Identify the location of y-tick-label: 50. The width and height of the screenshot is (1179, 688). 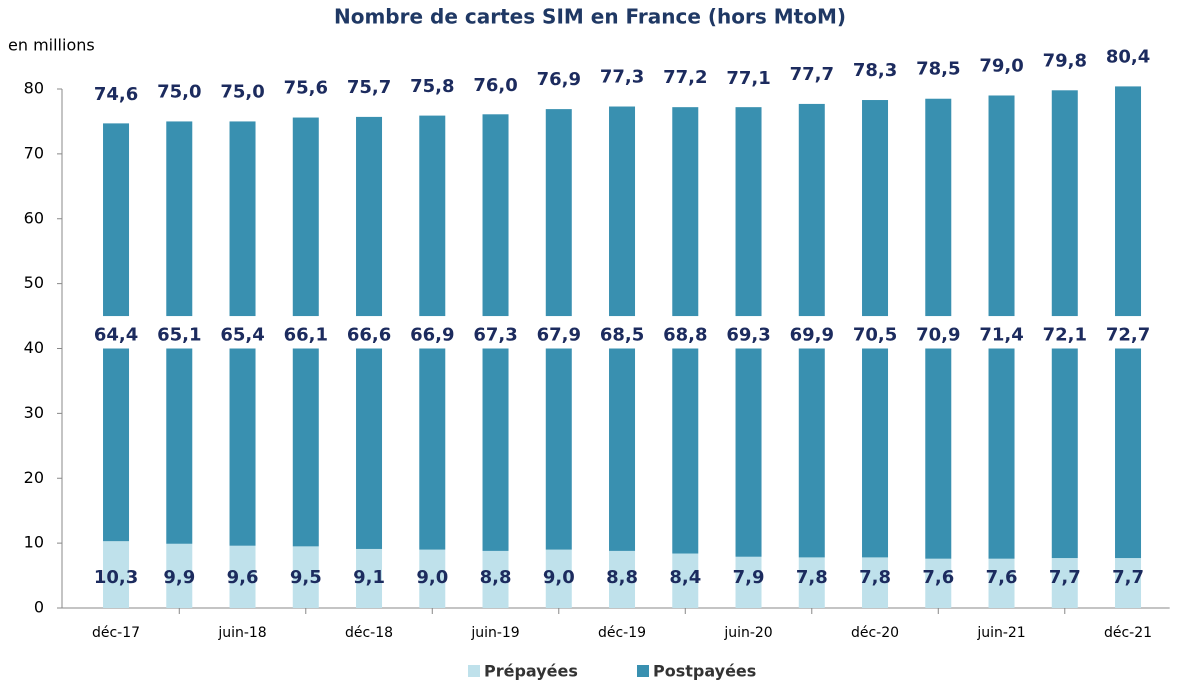
(34, 282).